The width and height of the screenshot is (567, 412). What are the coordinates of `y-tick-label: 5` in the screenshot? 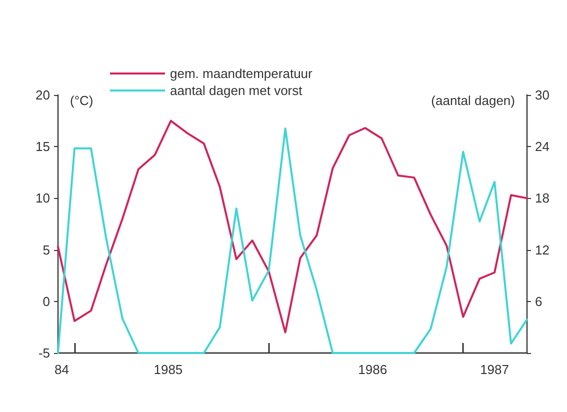 It's located at (46, 250).